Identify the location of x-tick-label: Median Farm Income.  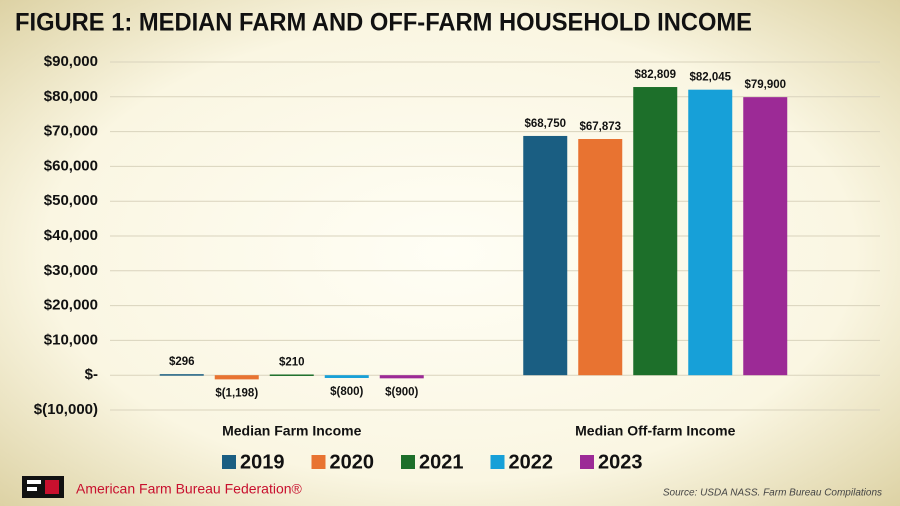
(291, 431).